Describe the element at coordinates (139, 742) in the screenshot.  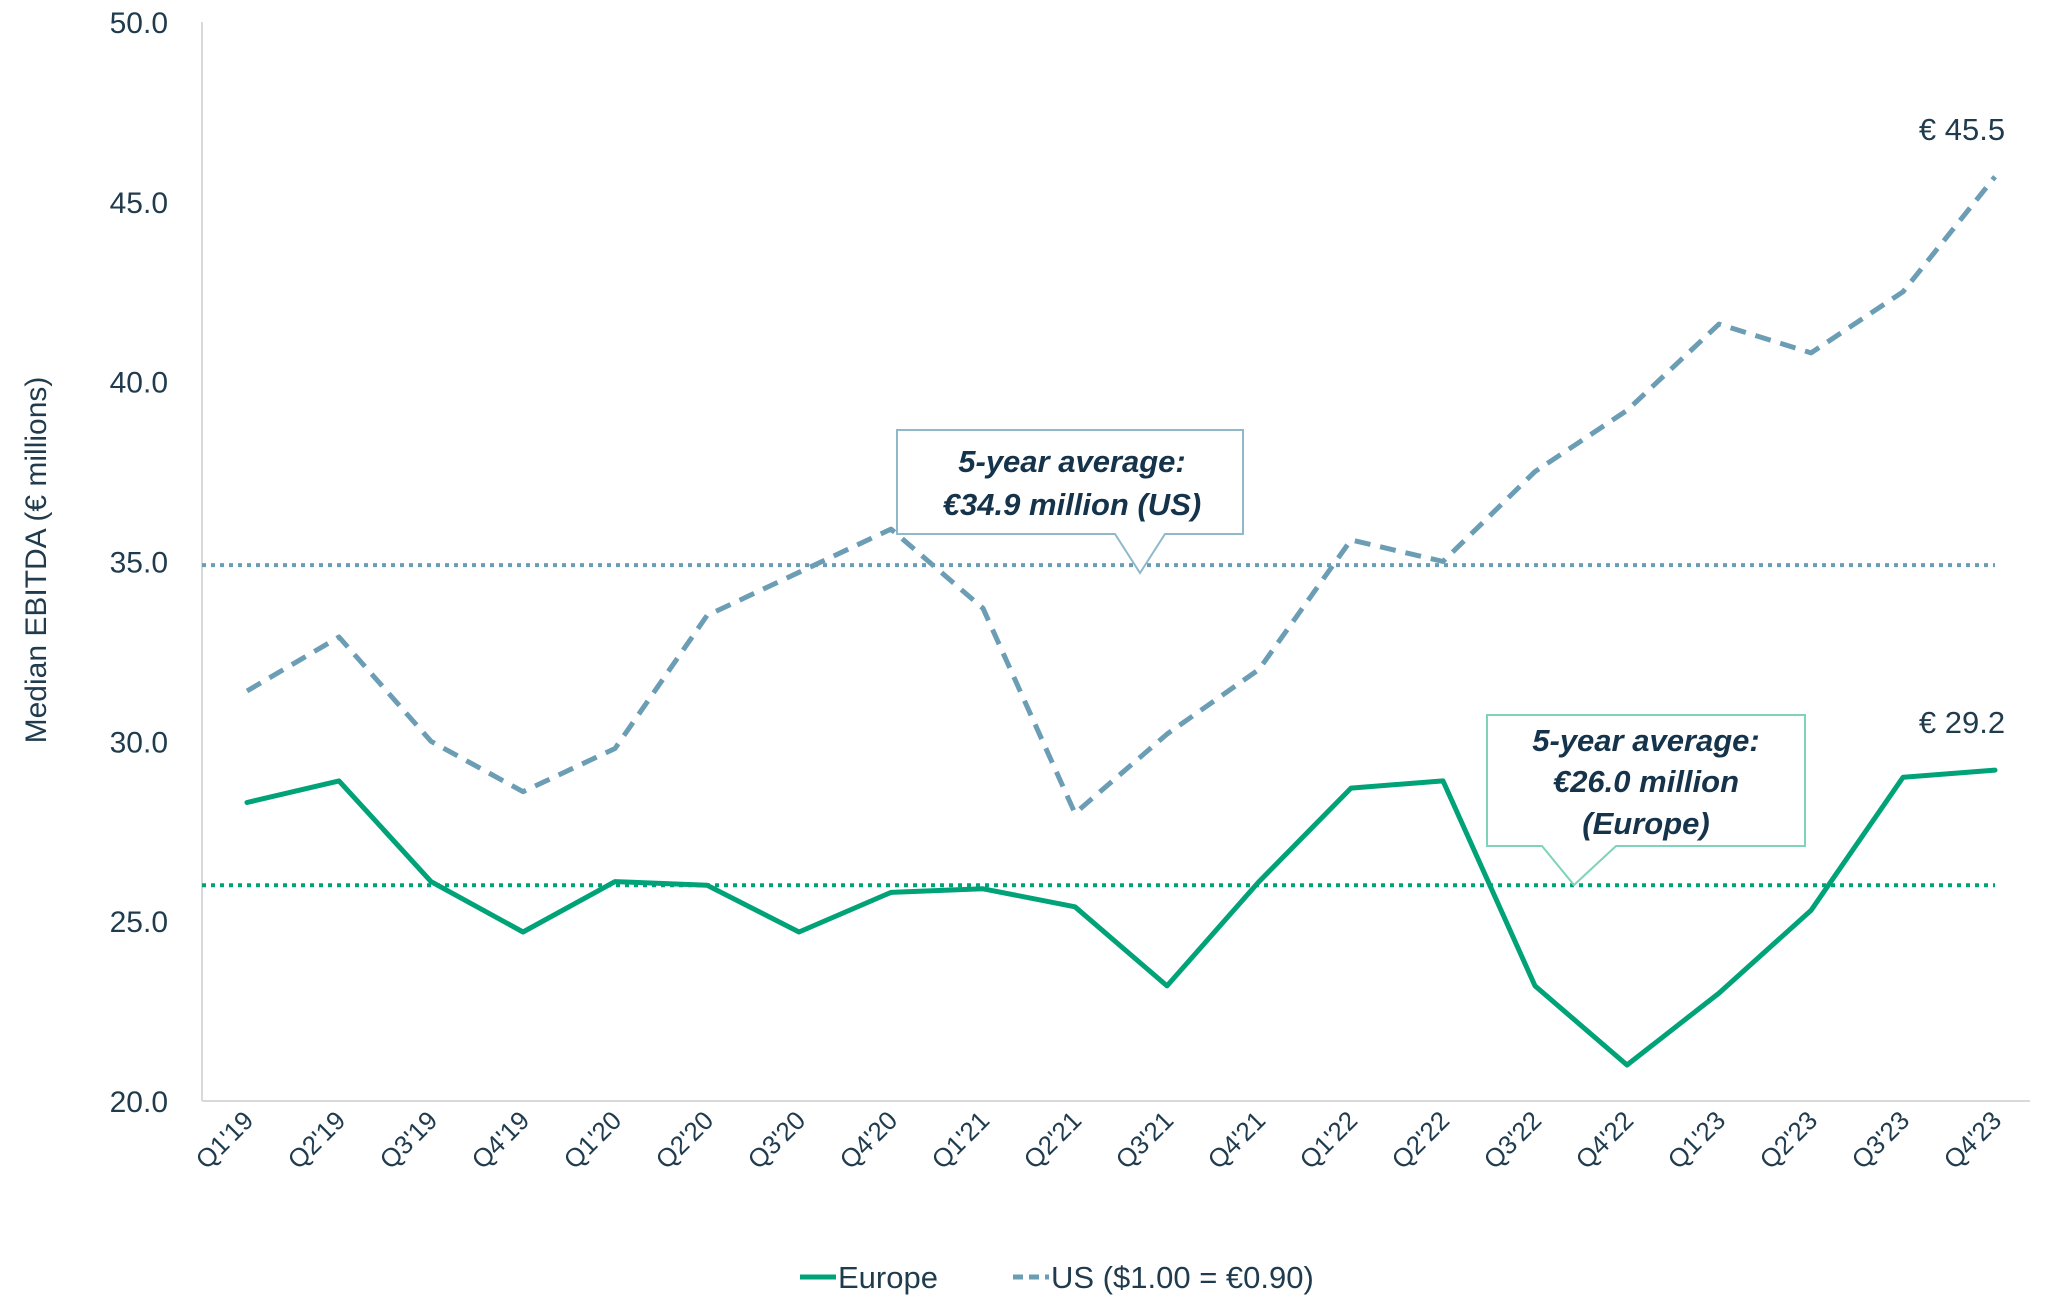
I see `y-tick-label: 30.0` at that location.